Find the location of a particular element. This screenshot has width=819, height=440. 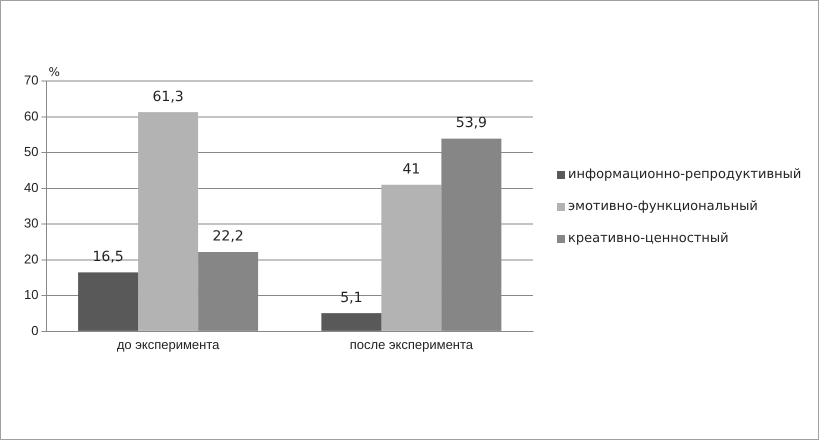

y-tick-label: 40 is located at coordinates (31, 187).